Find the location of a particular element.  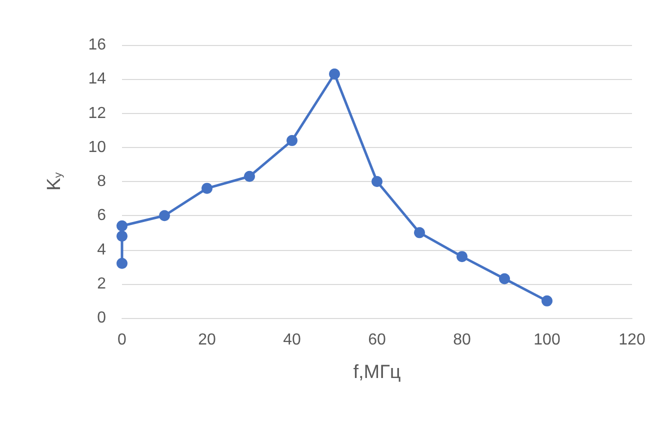

x-tick-label: 120 is located at coordinates (632, 340).